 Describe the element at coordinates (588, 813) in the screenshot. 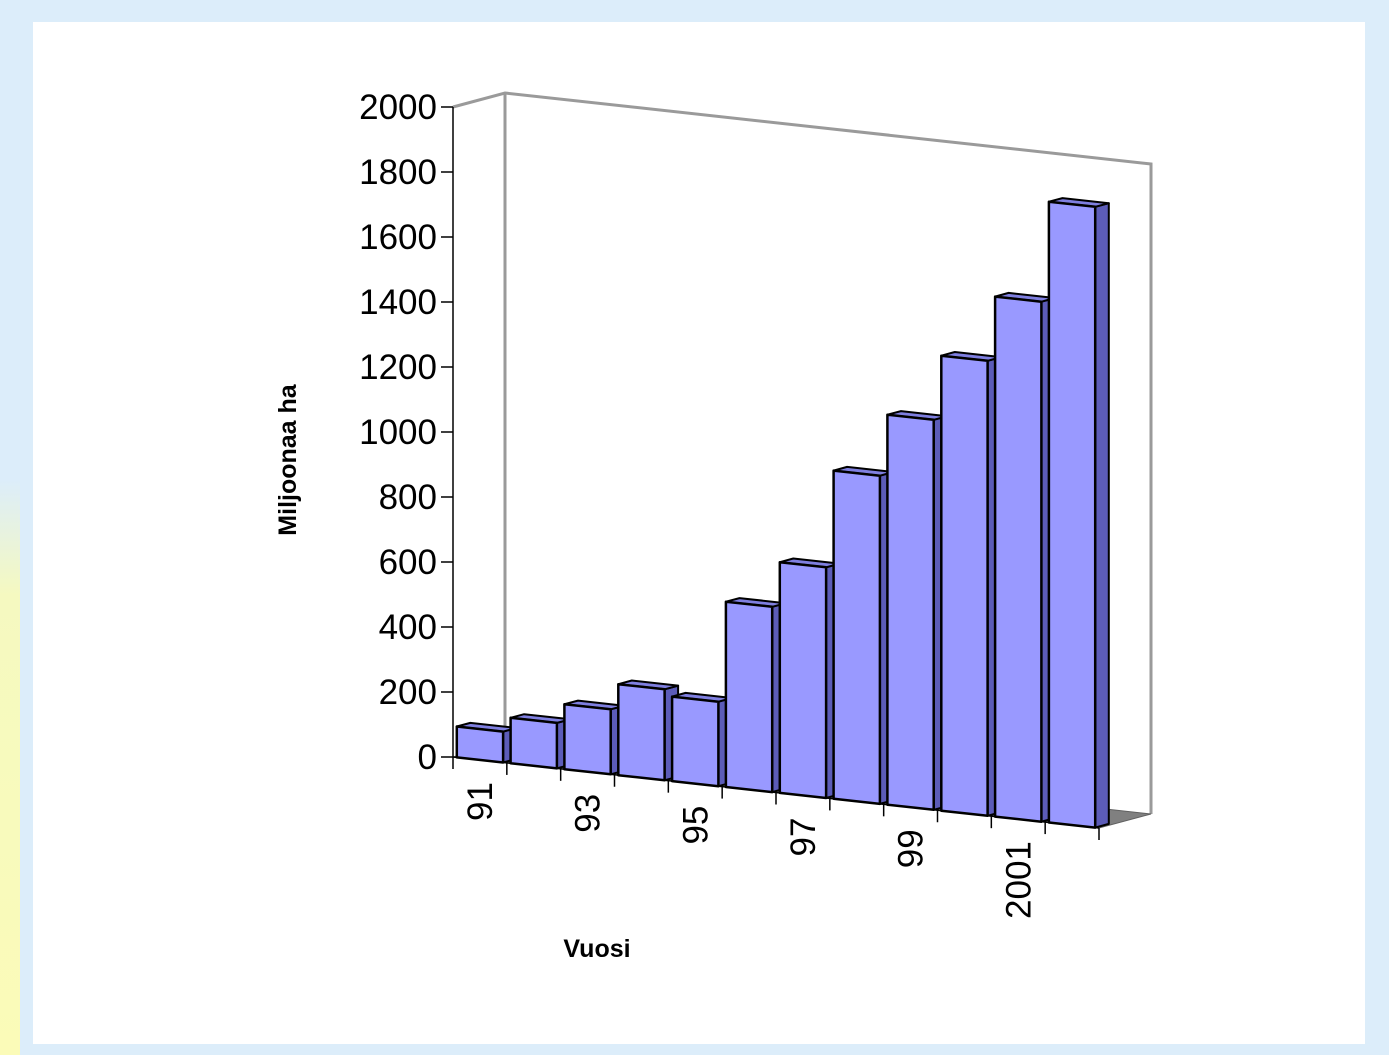

I see `x-tick-label: 93` at that location.